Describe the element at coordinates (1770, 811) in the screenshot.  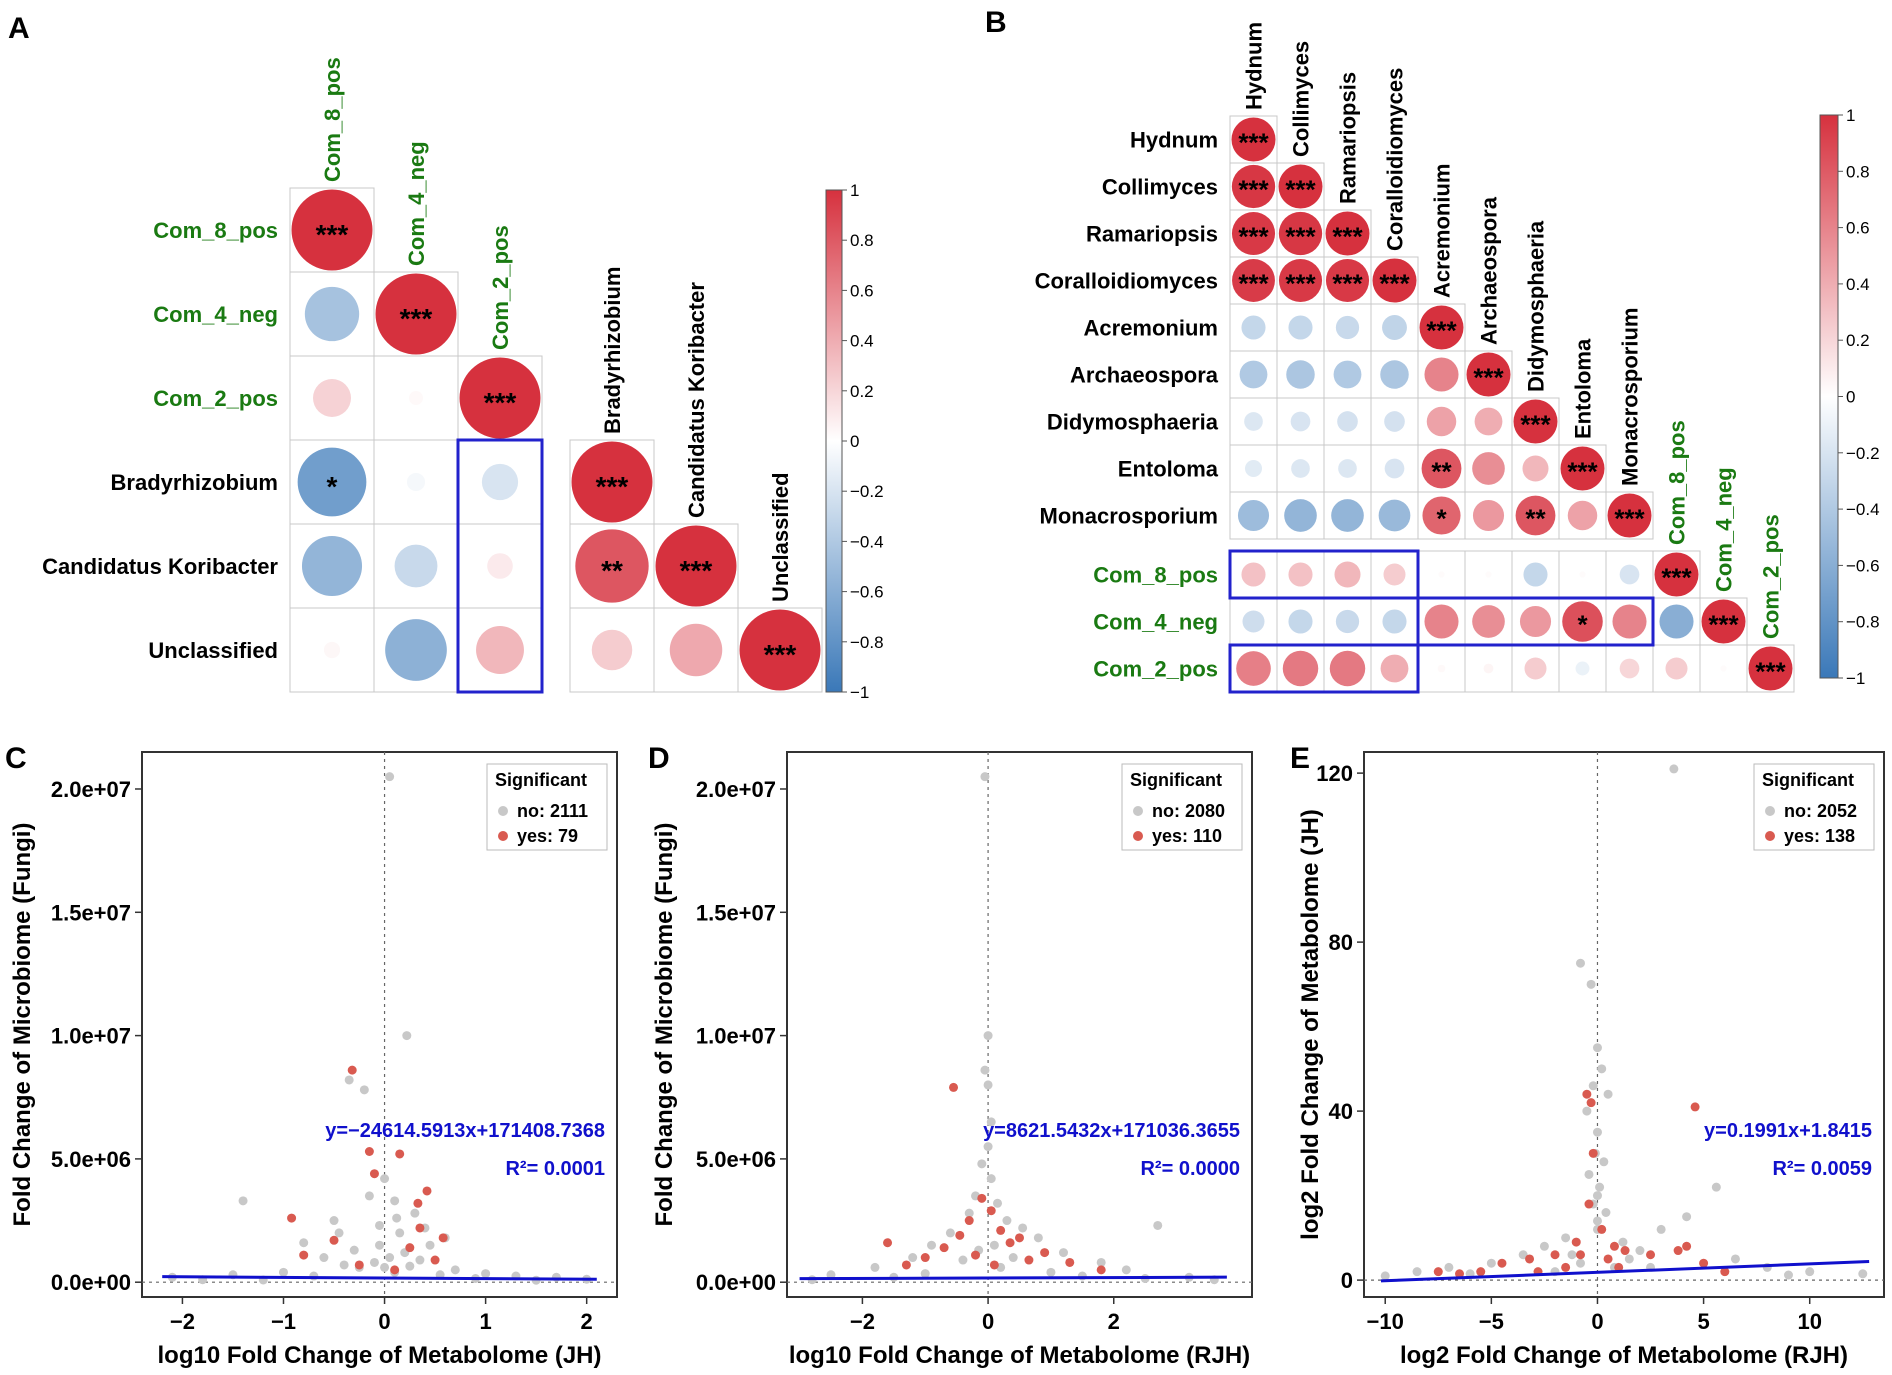
I see `legend-grey-marker` at that location.